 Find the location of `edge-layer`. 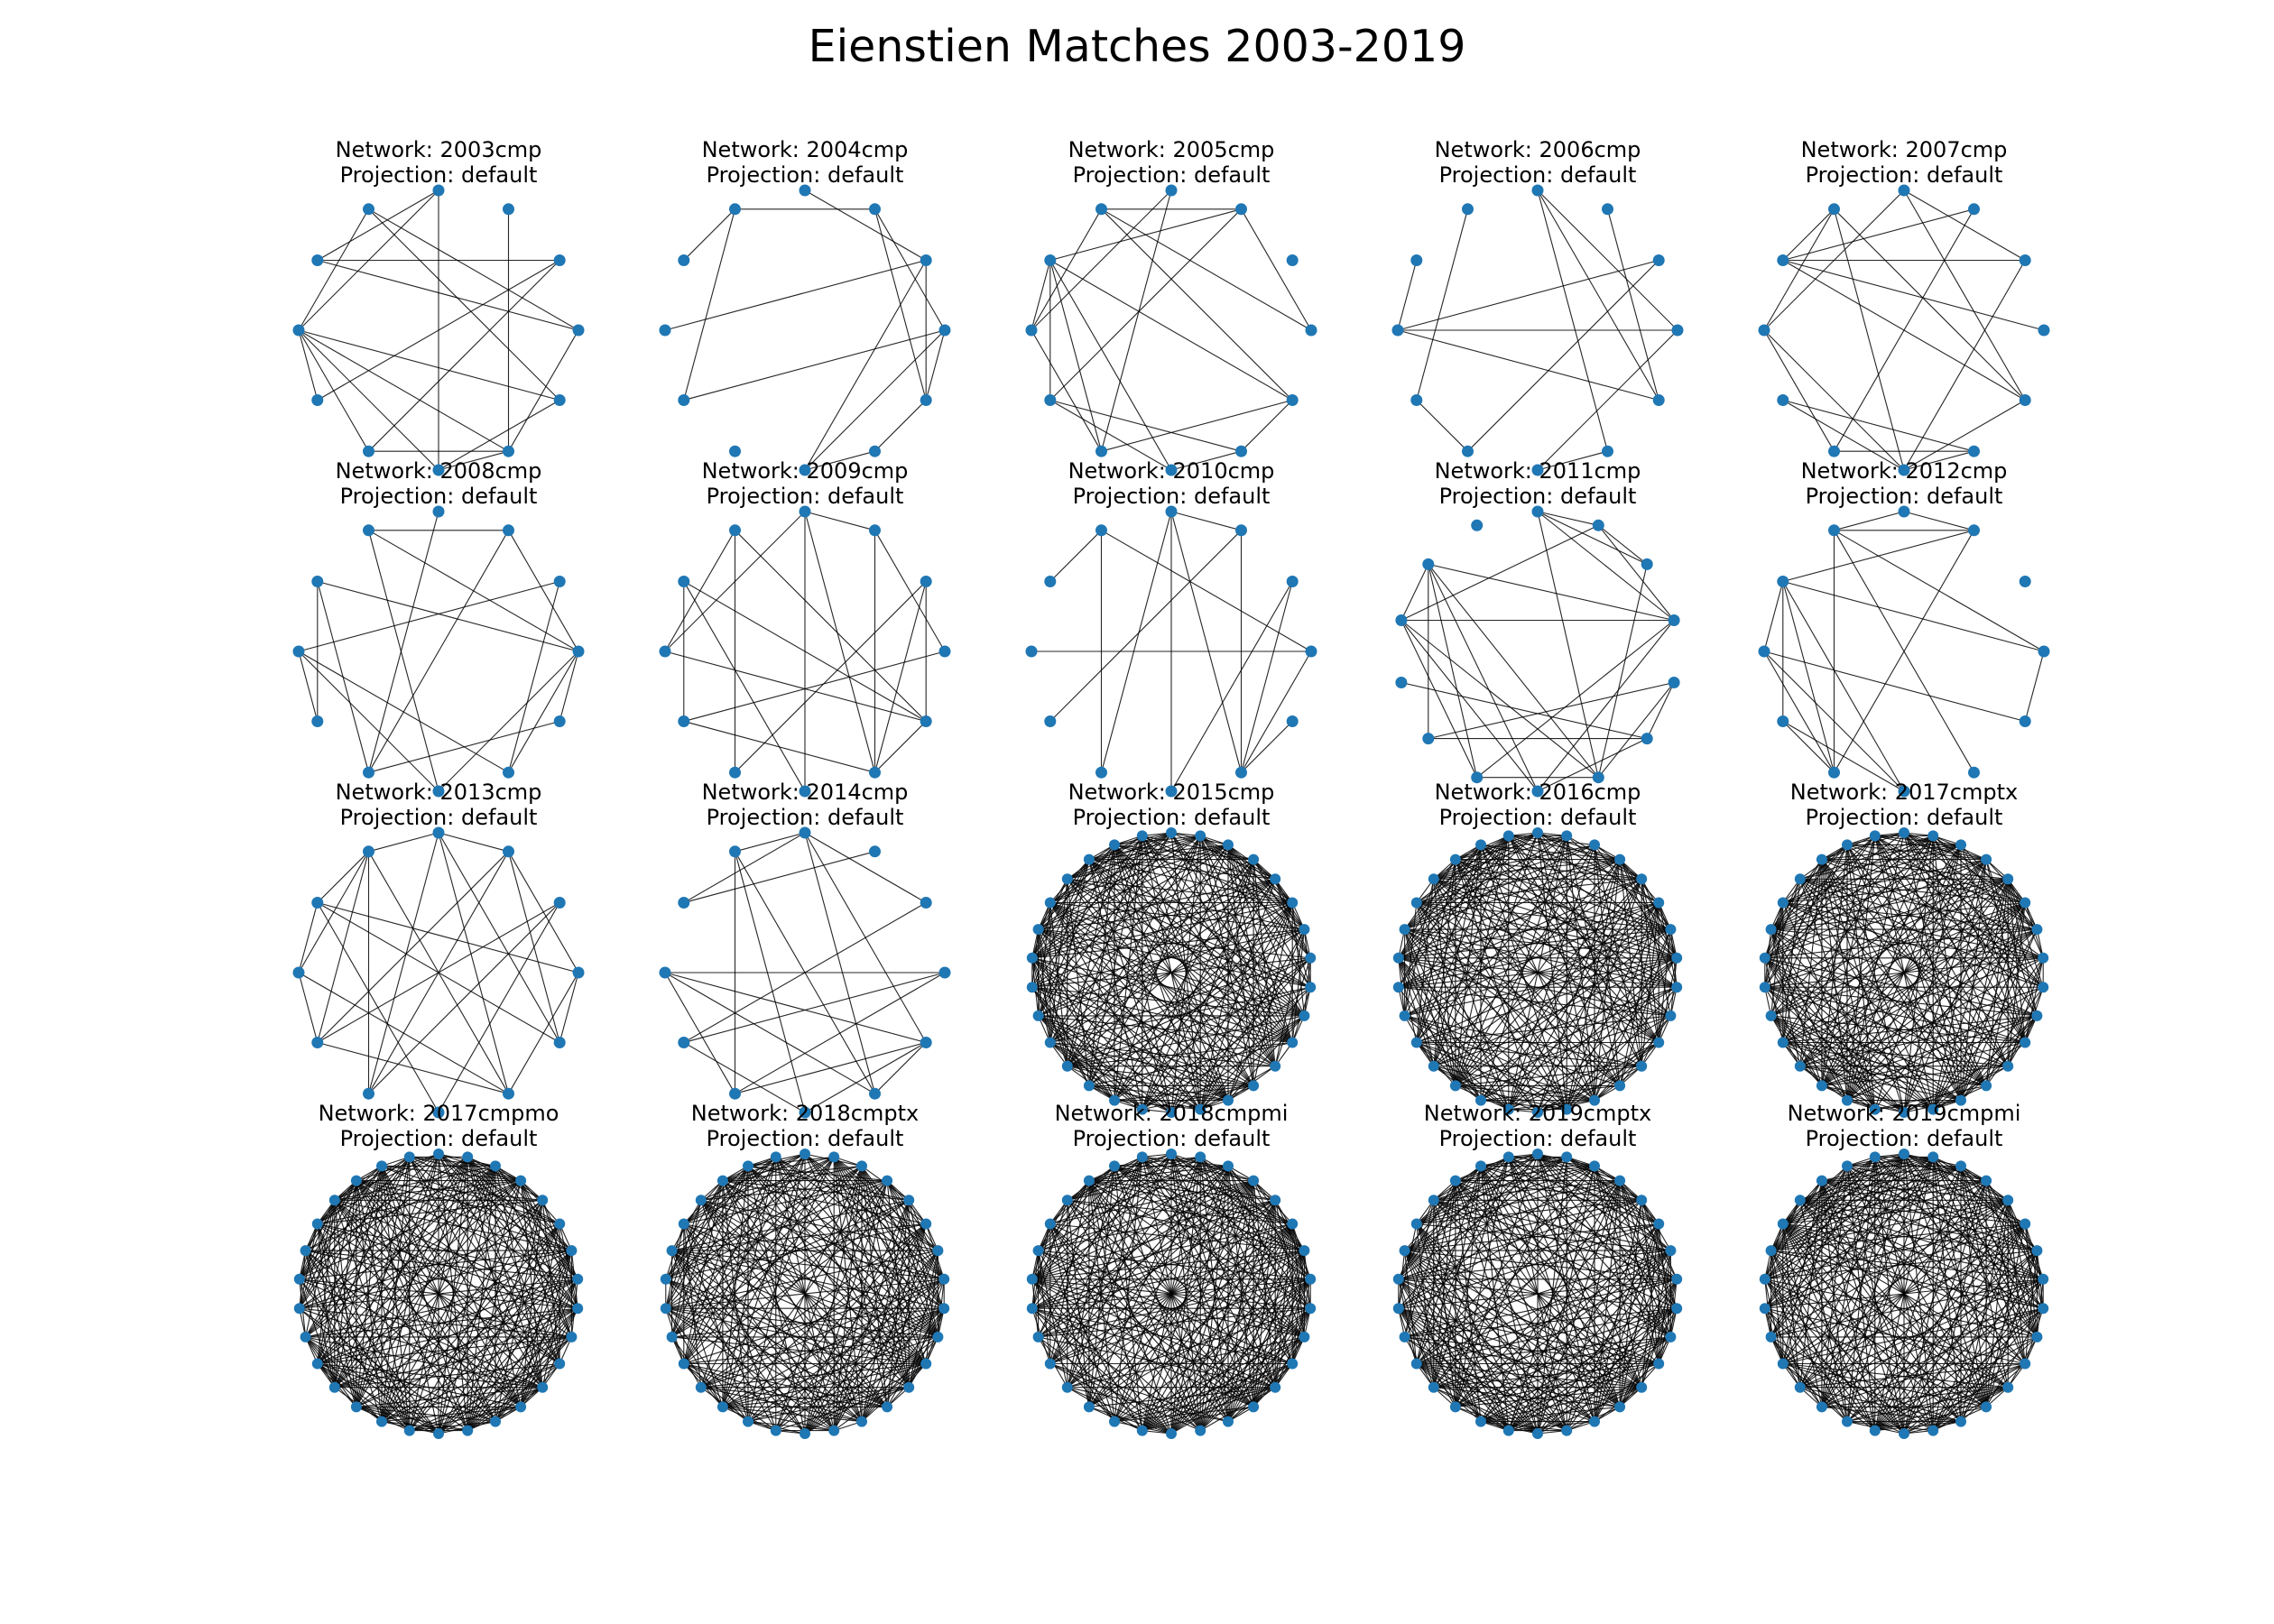

edge-layer is located at coordinates (1171, 330).